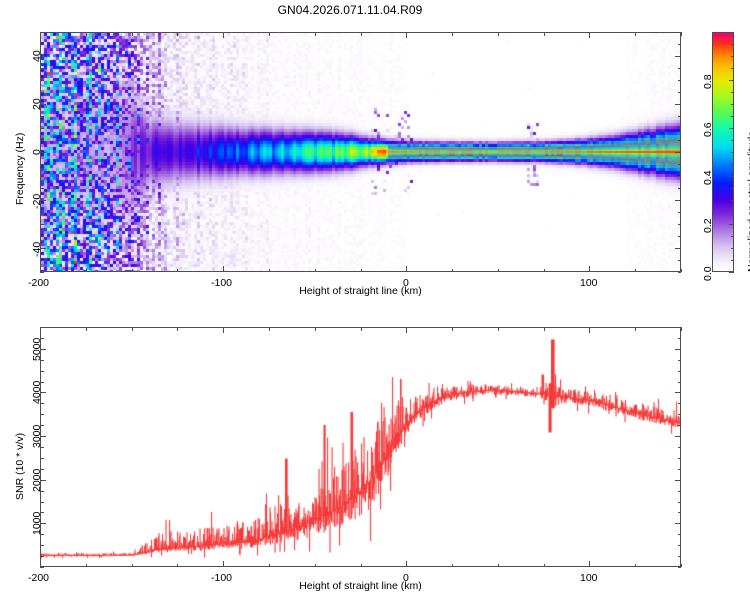 The image size is (750, 600). I want to click on axis-tick-label: 5000, so click(37, 349).